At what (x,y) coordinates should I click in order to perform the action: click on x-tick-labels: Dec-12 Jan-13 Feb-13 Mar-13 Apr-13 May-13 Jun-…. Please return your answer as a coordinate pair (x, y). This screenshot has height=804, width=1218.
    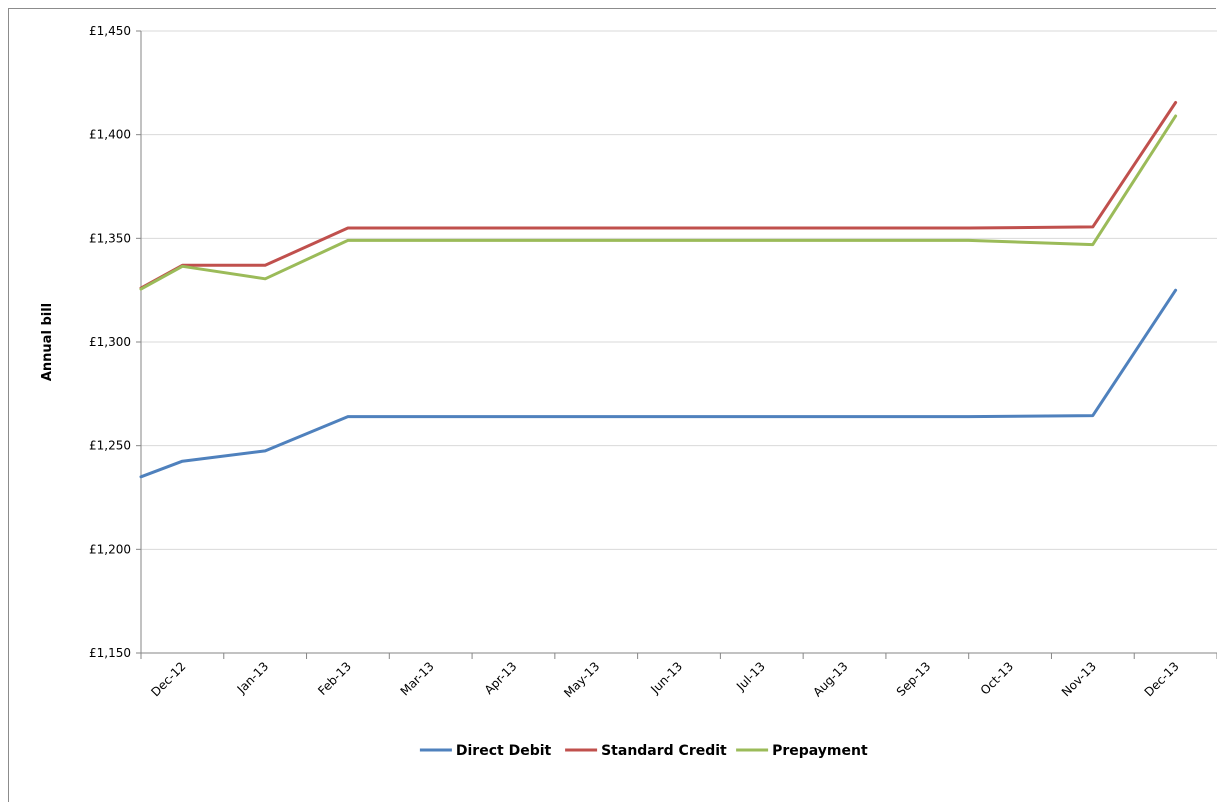
    Looking at the image, I should click on (664, 679).